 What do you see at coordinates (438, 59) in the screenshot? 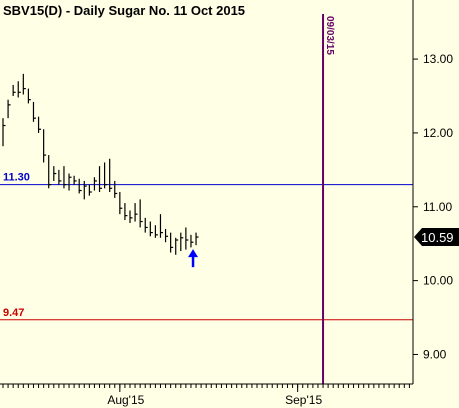
I see `y-tick-label: 13.00` at bounding box center [438, 59].